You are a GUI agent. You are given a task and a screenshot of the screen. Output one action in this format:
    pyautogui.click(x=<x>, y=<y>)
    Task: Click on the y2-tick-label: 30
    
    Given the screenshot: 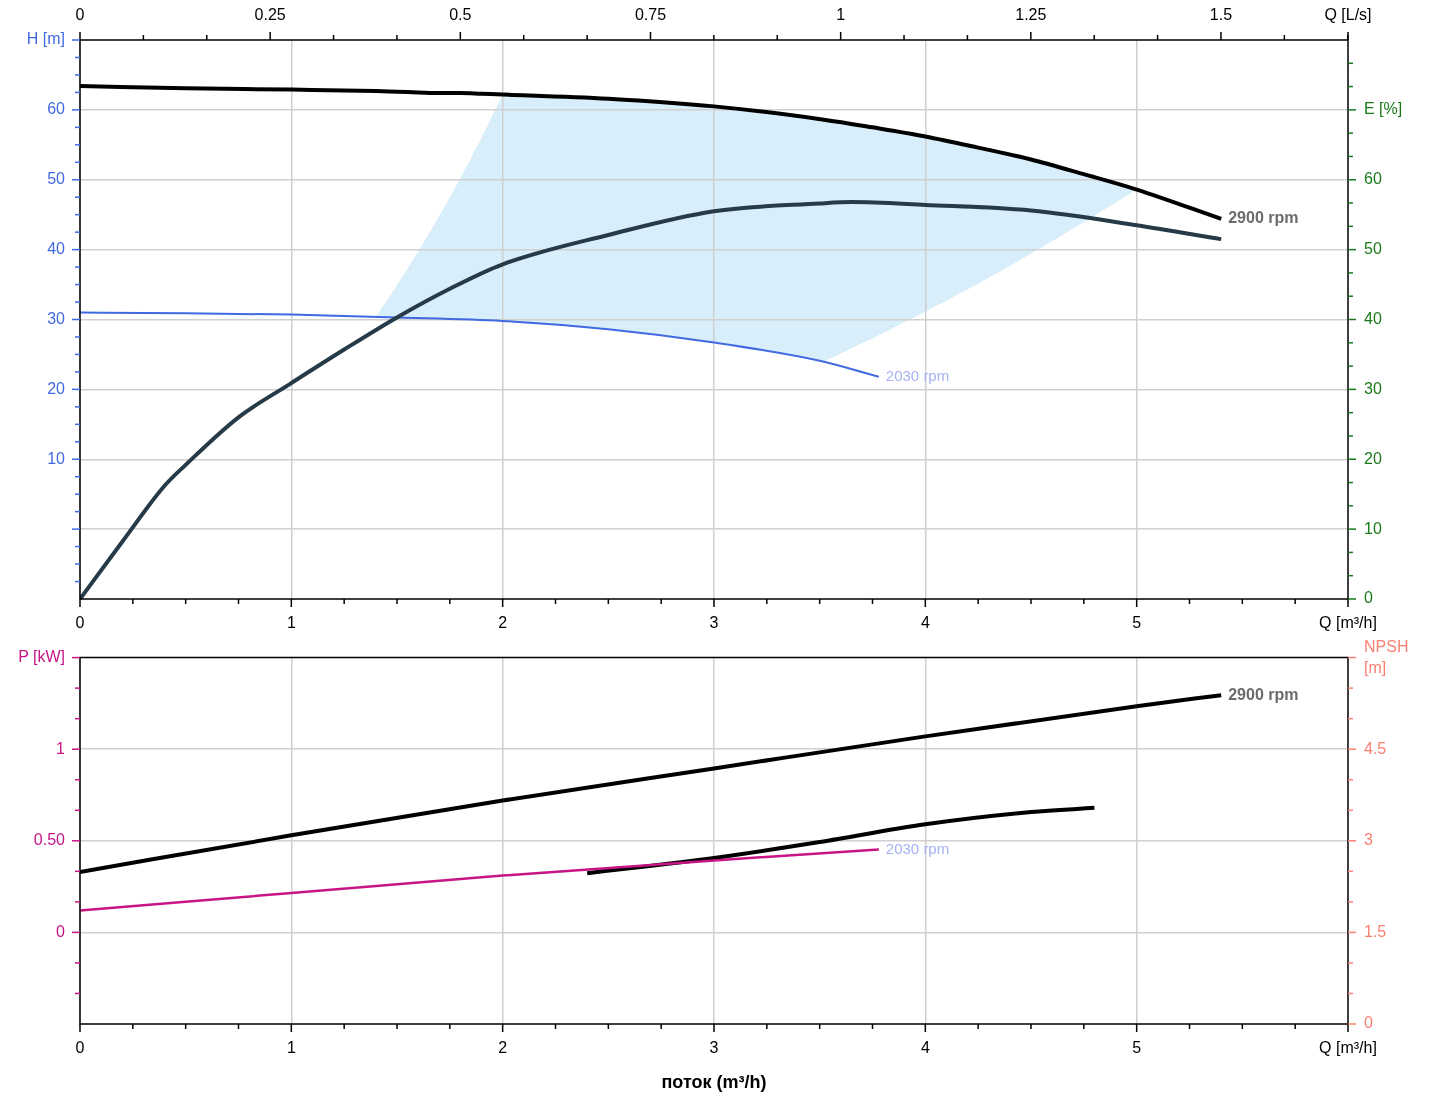 What is the action you would take?
    pyautogui.click(x=1373, y=388)
    